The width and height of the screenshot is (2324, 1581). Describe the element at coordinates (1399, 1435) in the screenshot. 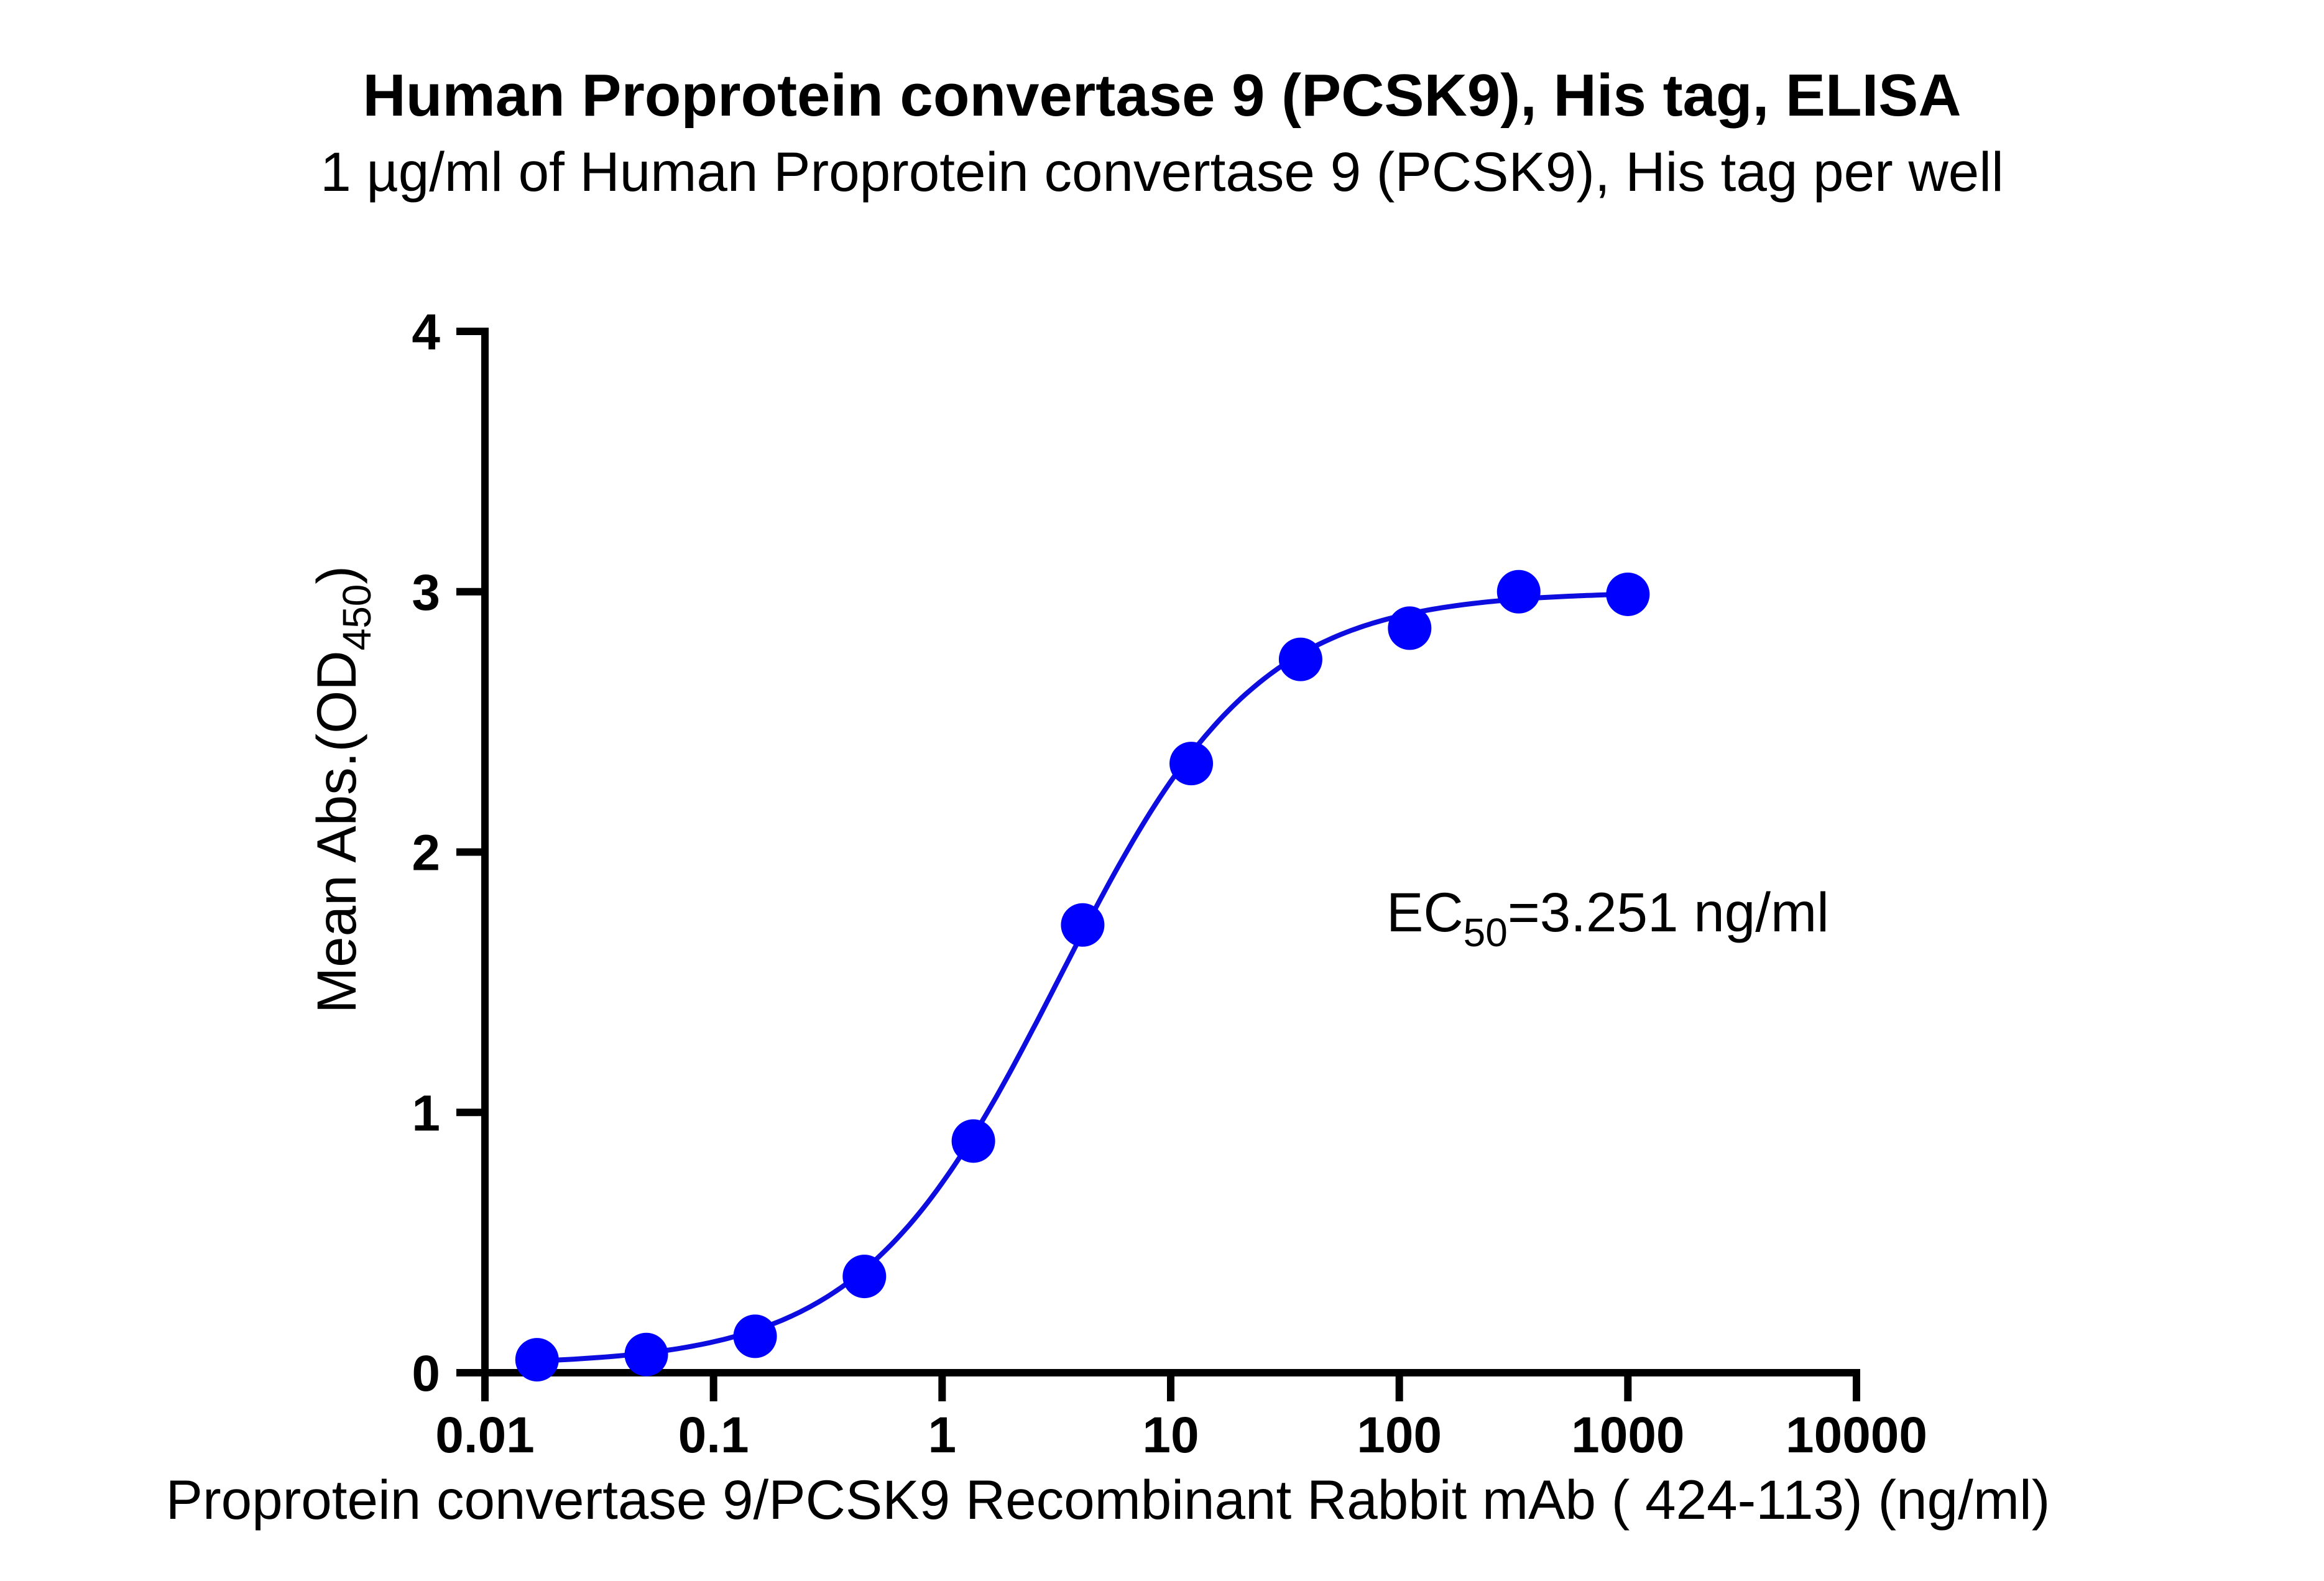

I see `x-tick-label: 100` at that location.